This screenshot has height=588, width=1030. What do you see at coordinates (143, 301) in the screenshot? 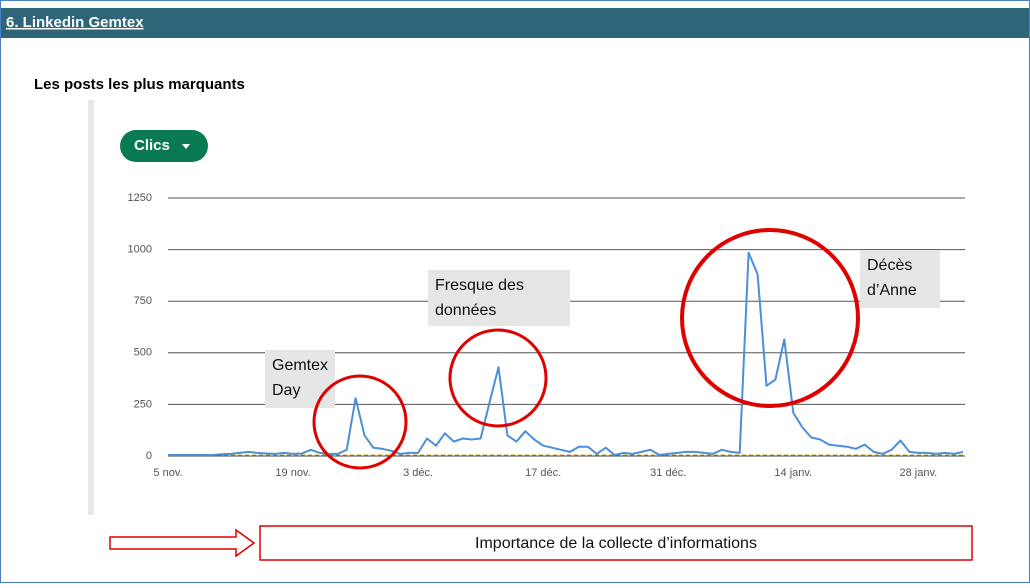
I see `y-tick-label: 750` at bounding box center [143, 301].